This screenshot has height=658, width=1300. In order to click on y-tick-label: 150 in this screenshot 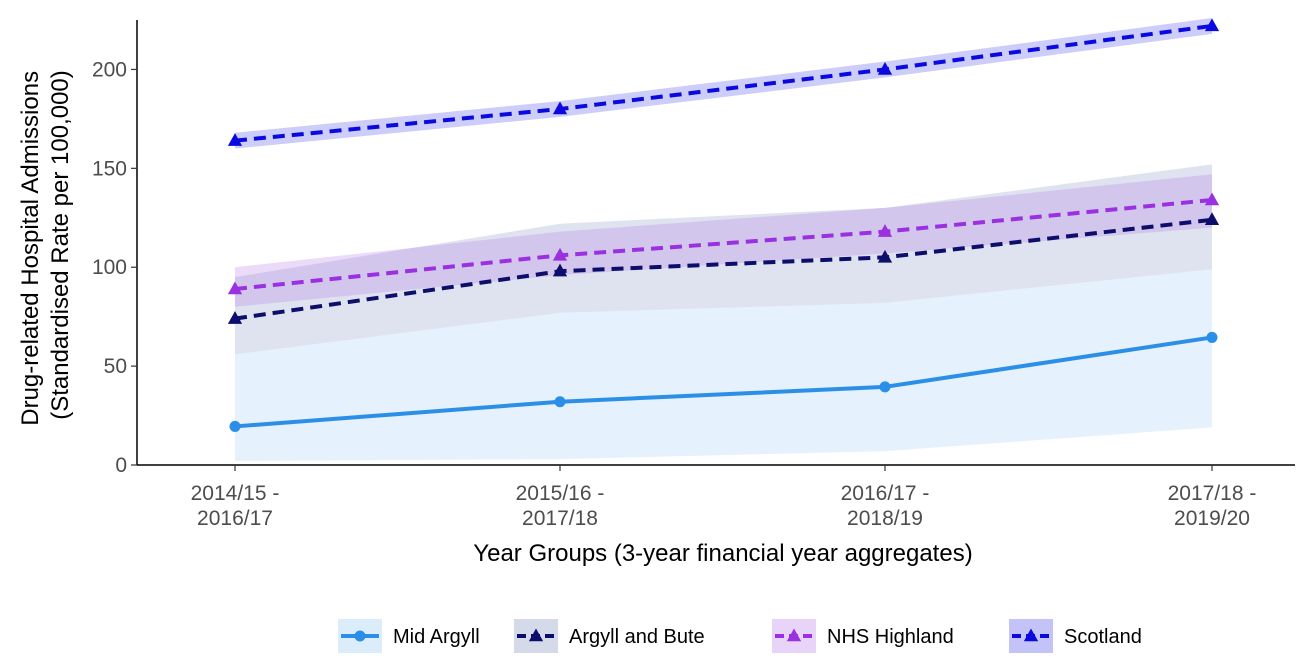, I will do `click(109, 168)`.